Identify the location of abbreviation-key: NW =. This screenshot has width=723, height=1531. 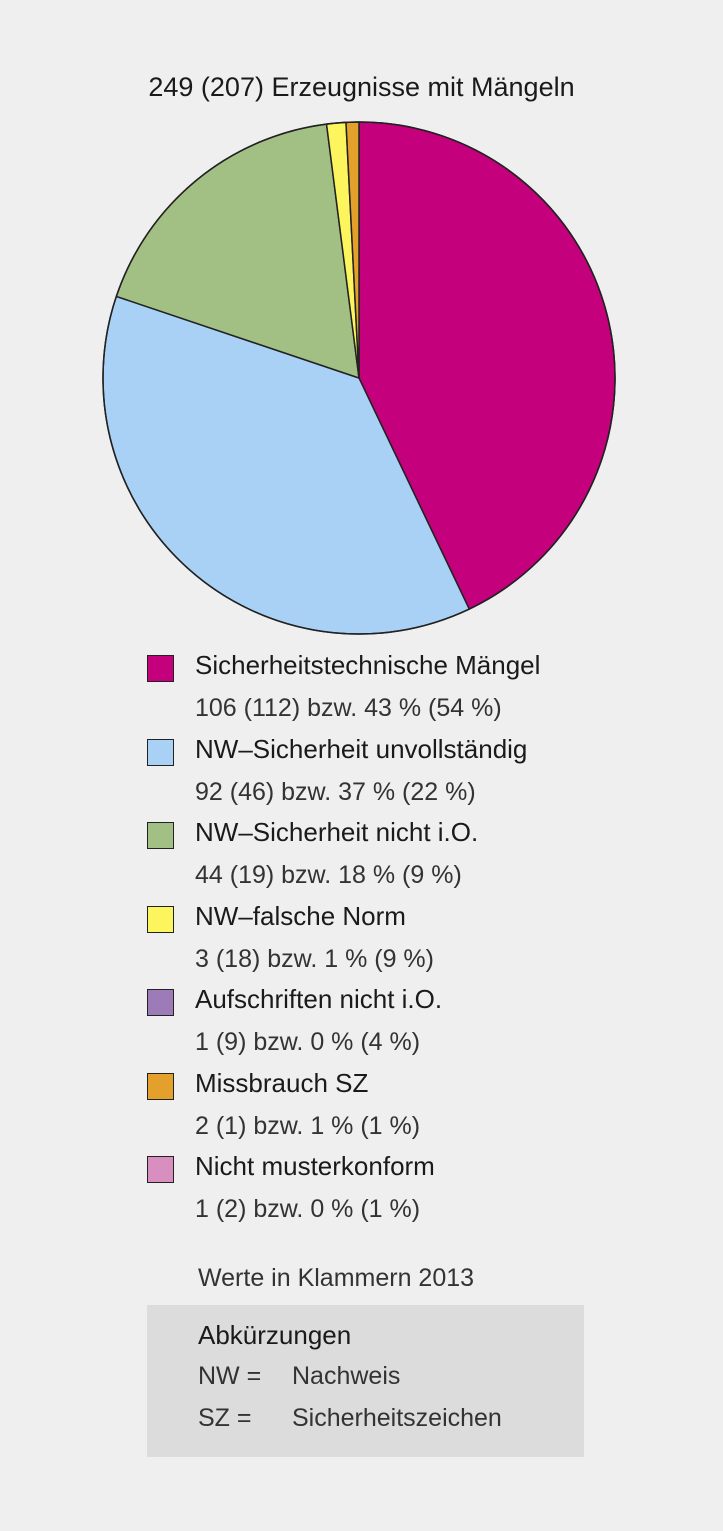
(230, 1376).